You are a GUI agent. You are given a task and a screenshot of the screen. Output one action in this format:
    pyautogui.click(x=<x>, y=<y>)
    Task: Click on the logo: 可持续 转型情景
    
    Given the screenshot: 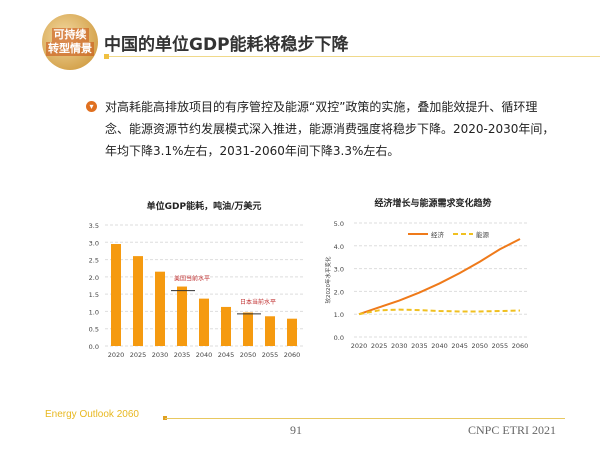 What is the action you would take?
    pyautogui.click(x=70, y=42)
    